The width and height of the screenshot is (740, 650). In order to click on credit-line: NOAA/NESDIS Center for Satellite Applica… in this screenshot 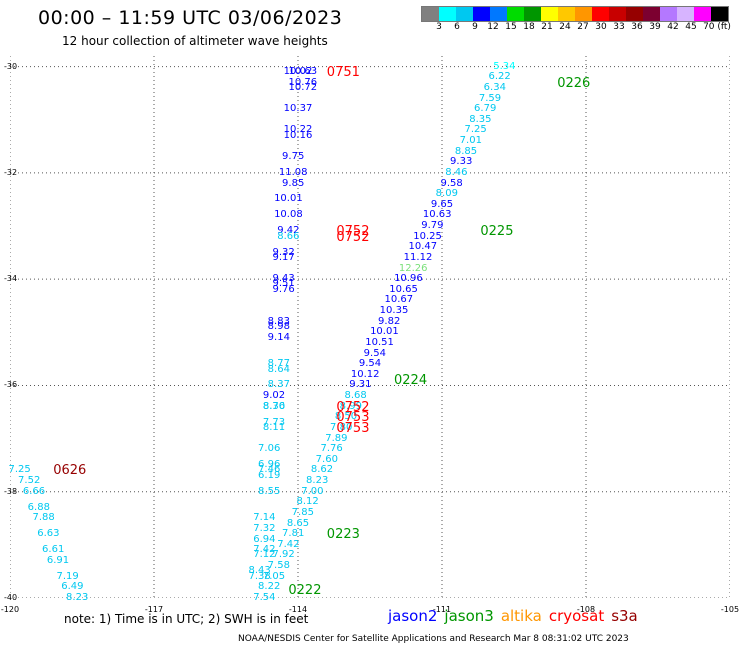, I will do `click(433, 639)`.